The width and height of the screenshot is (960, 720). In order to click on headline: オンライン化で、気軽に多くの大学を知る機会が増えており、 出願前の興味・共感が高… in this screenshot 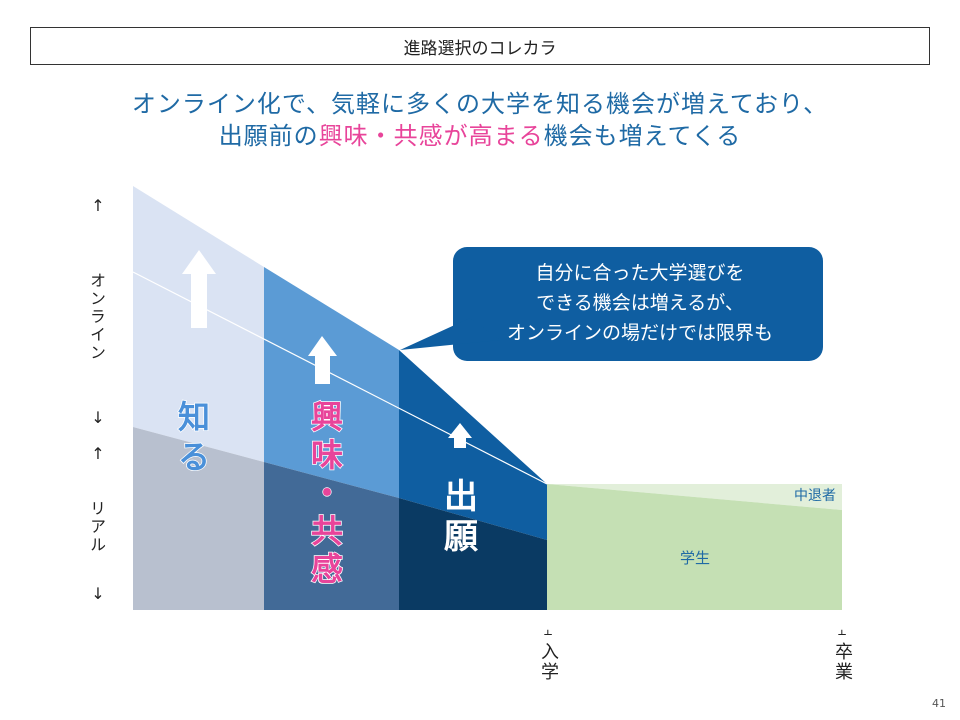, I will do `click(480, 120)`.